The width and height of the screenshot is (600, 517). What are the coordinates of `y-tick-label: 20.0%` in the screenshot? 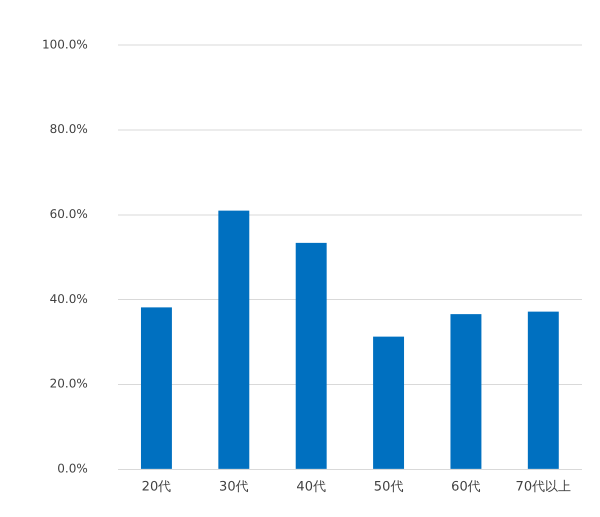 It's located at (69, 383).